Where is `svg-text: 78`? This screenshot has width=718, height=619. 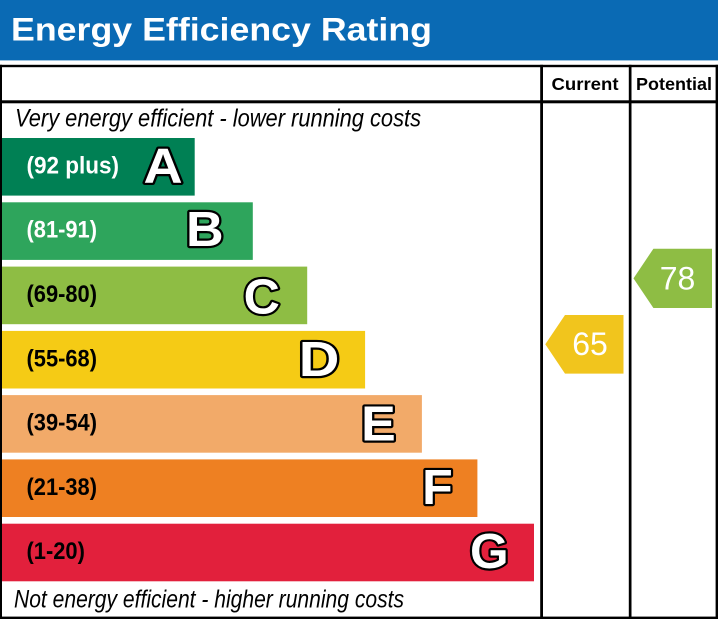
svg-text: 78 is located at coordinates (678, 278).